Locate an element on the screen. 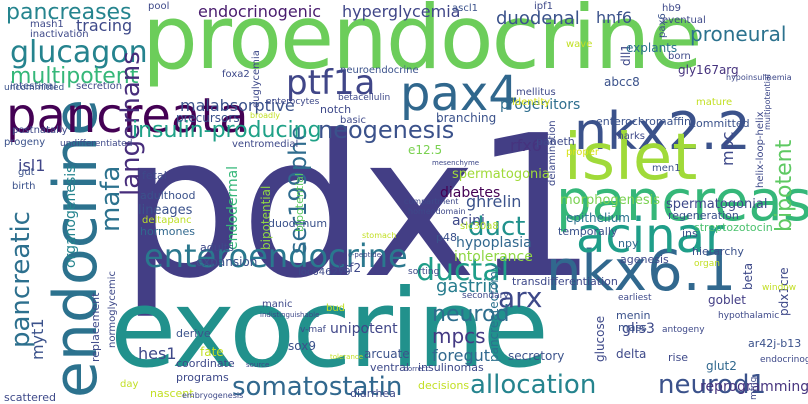 This screenshot has height=404, width=808. word-rfx6: rfx6 is located at coordinates (526, 145).